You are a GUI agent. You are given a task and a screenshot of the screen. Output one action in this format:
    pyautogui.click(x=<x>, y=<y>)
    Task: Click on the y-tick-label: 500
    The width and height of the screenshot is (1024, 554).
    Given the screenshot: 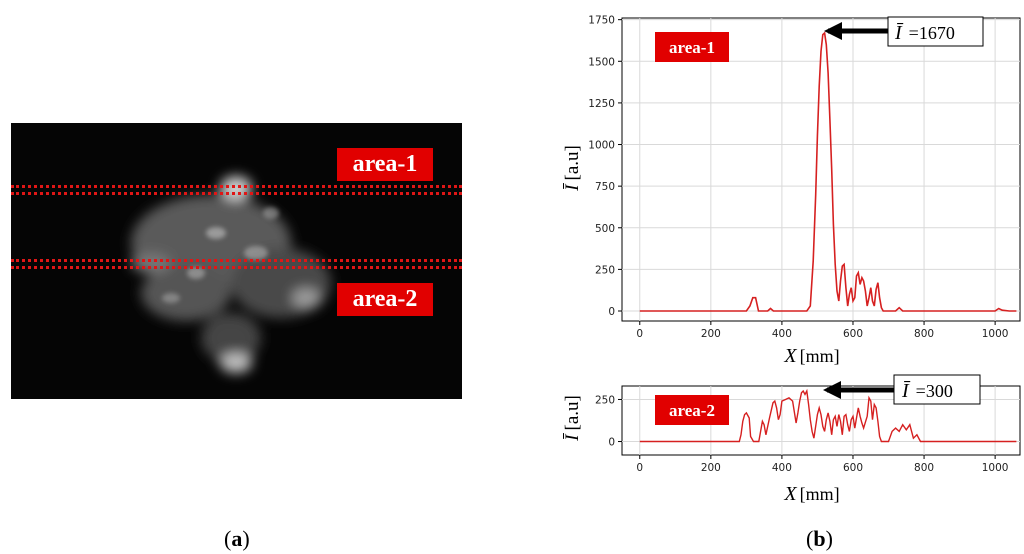 What is the action you would take?
    pyautogui.click(x=605, y=229)
    